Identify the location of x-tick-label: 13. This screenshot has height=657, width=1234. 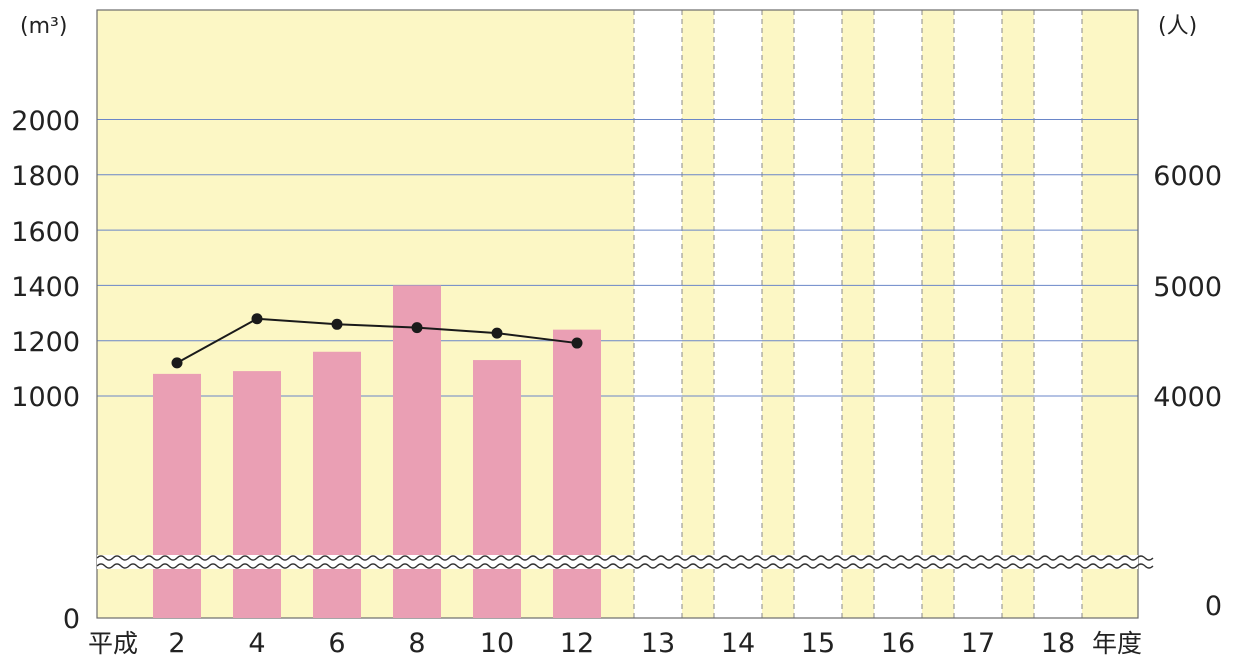
(658, 642).